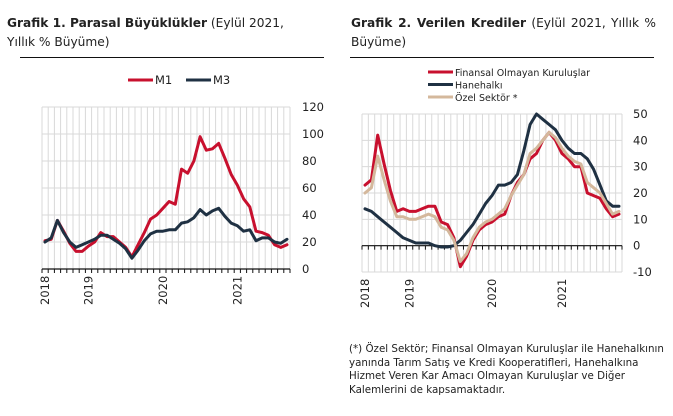  Describe the element at coordinates (309, 188) in the screenshot. I see `y-tick-label: 60` at that location.